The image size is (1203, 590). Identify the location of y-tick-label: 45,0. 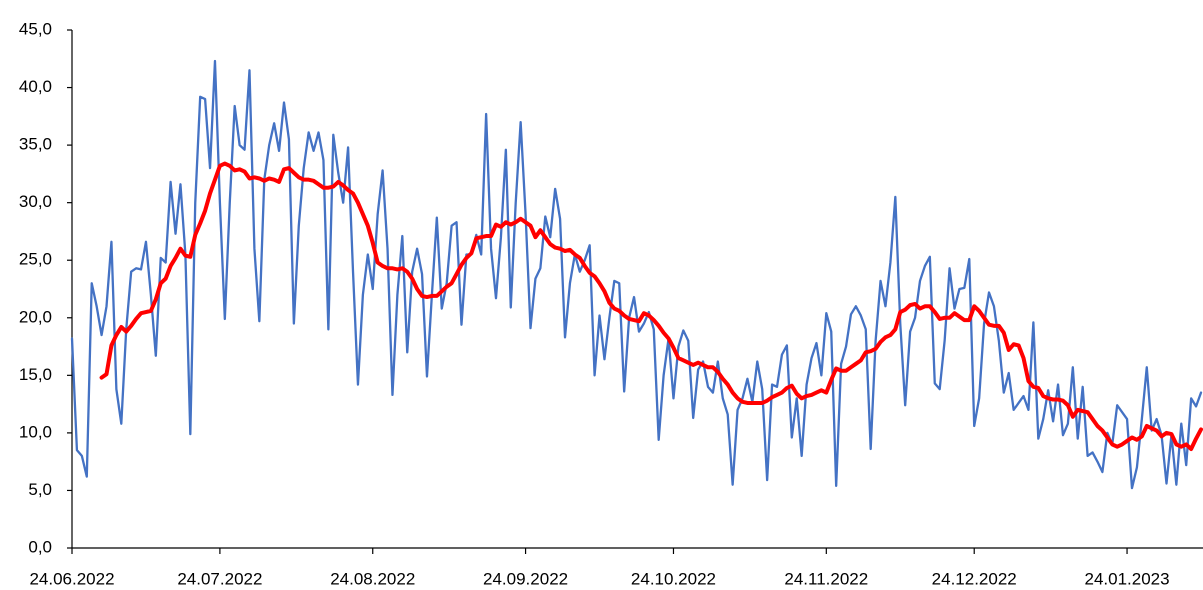
(35, 28).